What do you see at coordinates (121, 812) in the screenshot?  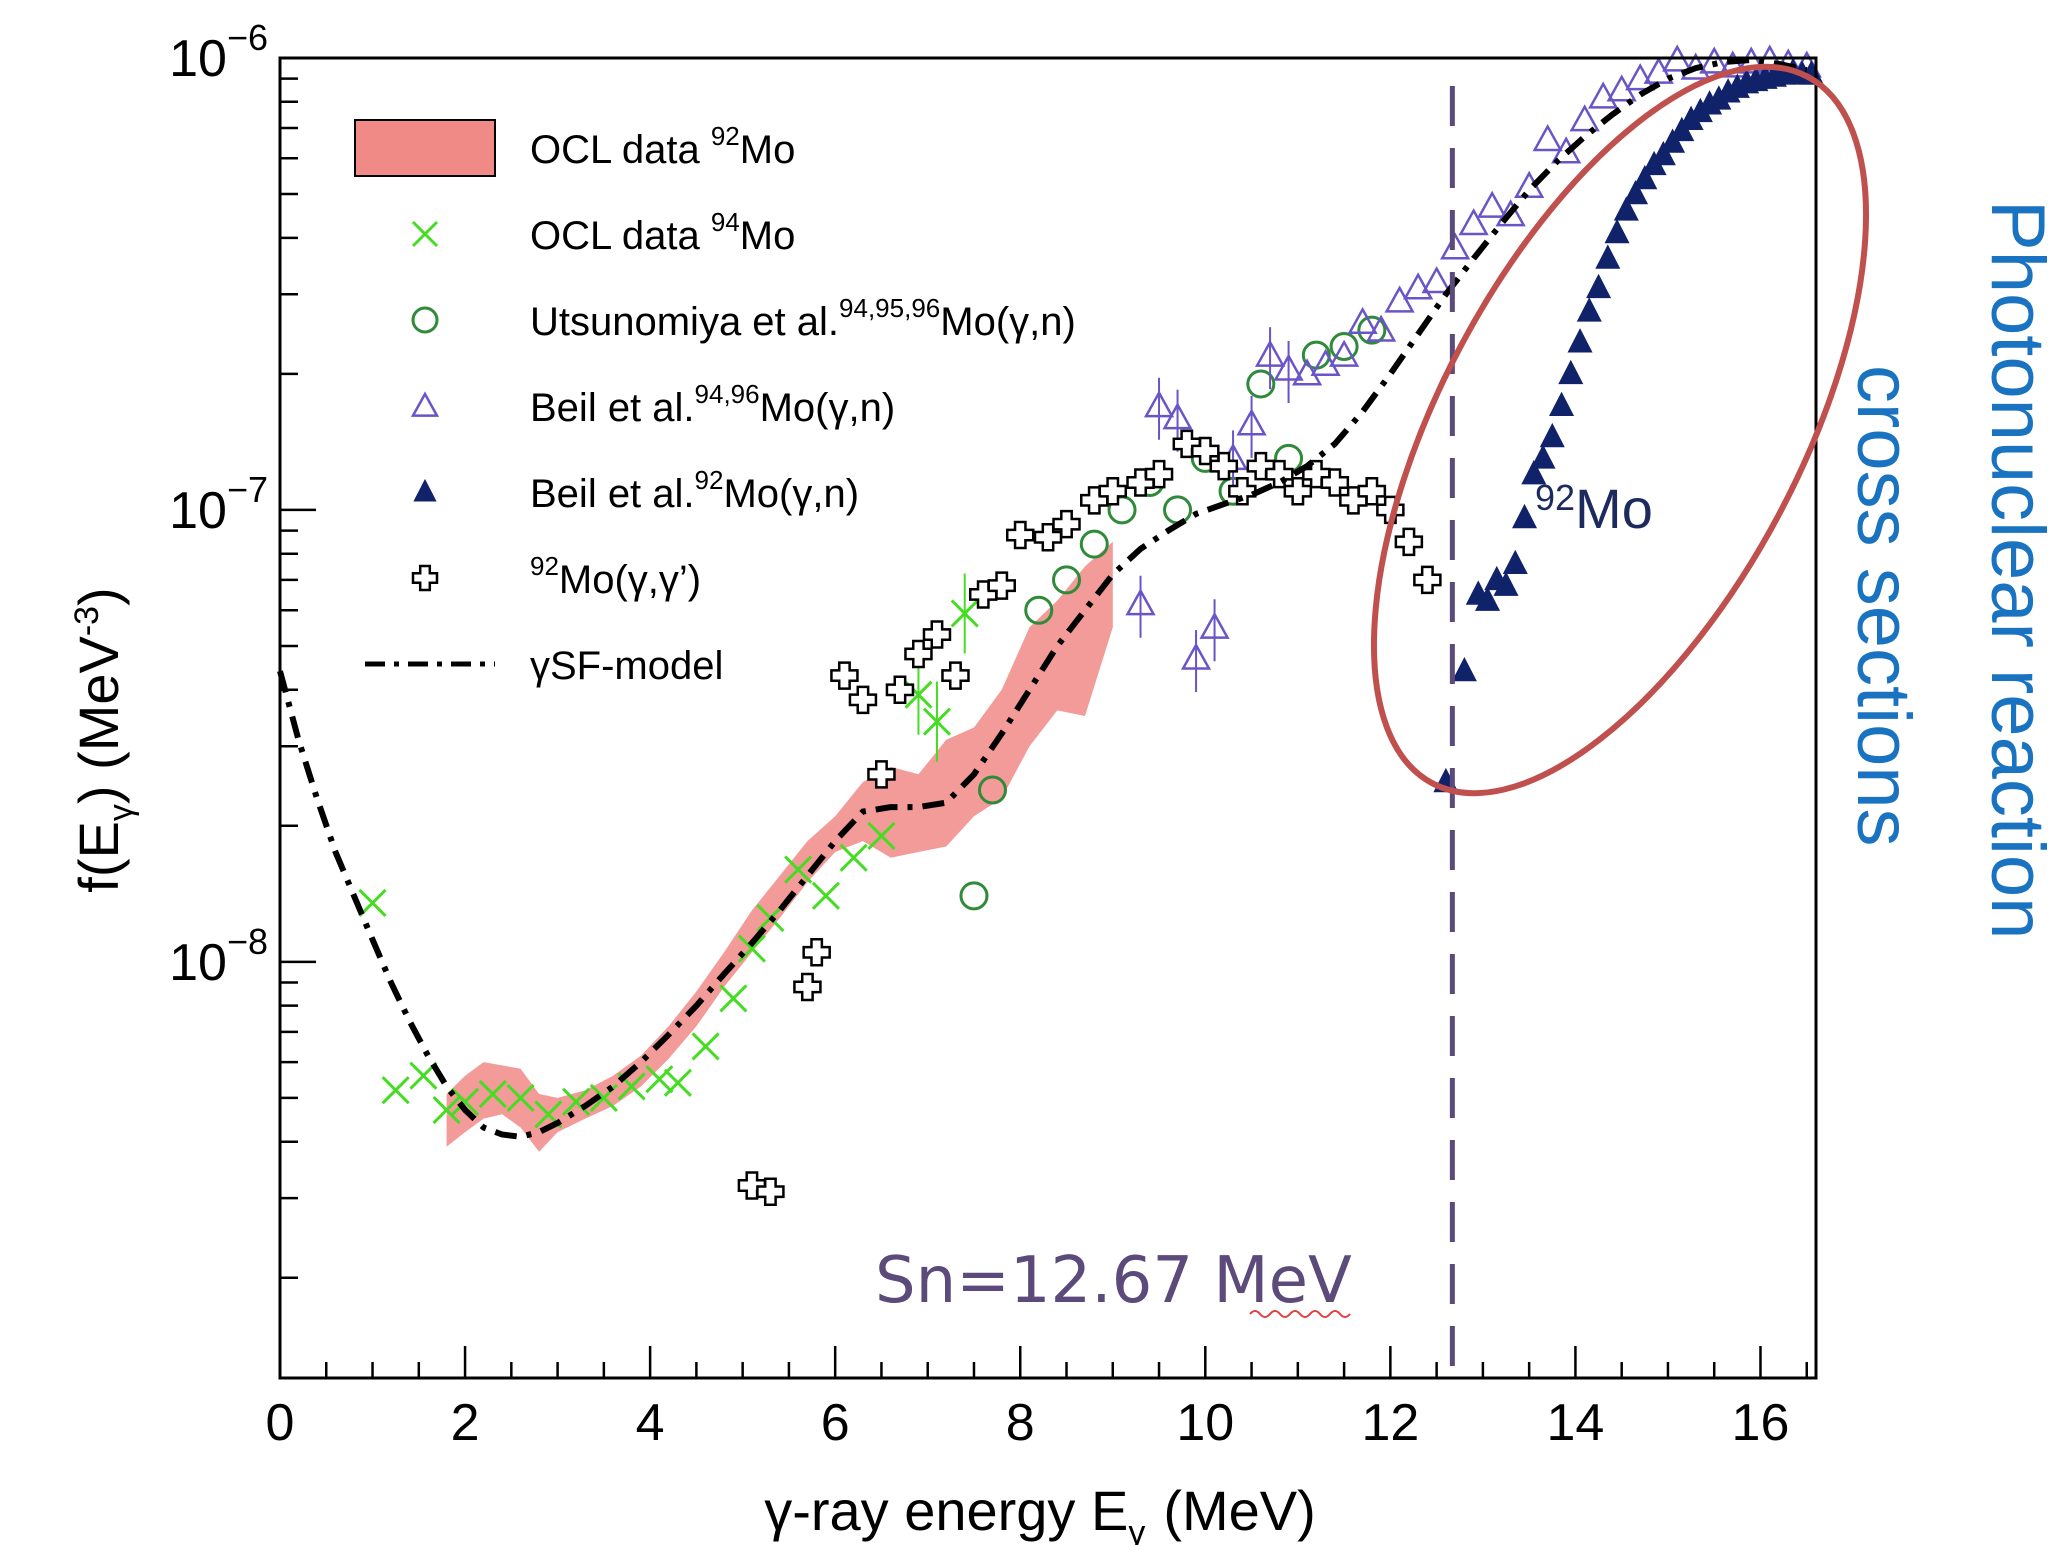 I see `y-axis-title-sub: γ` at bounding box center [121, 812].